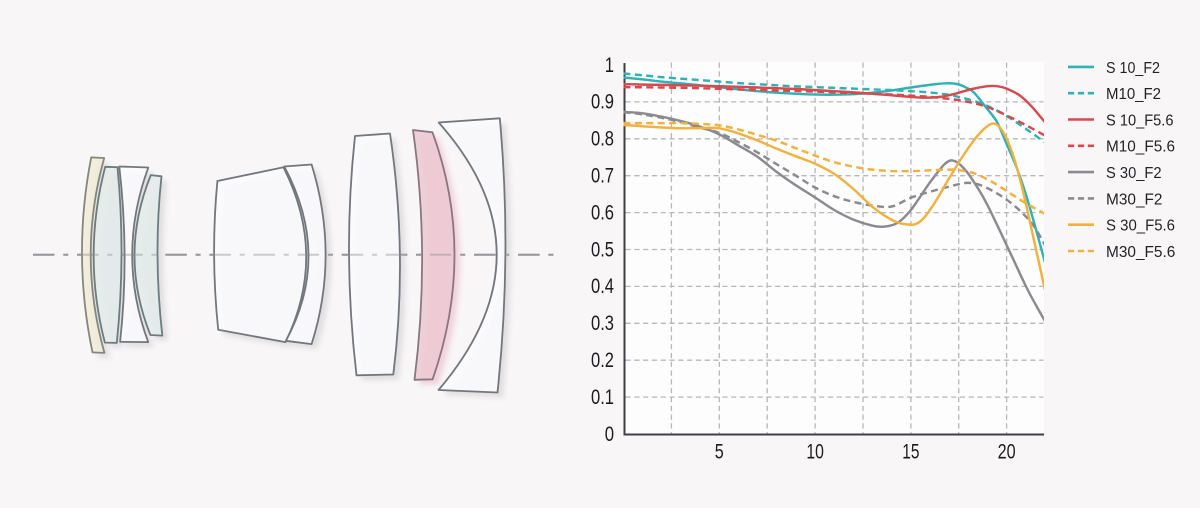 Image resolution: width=1200 pixels, height=508 pixels. Describe the element at coordinates (602, 397) in the screenshot. I see `svg-text: 0.1` at that location.